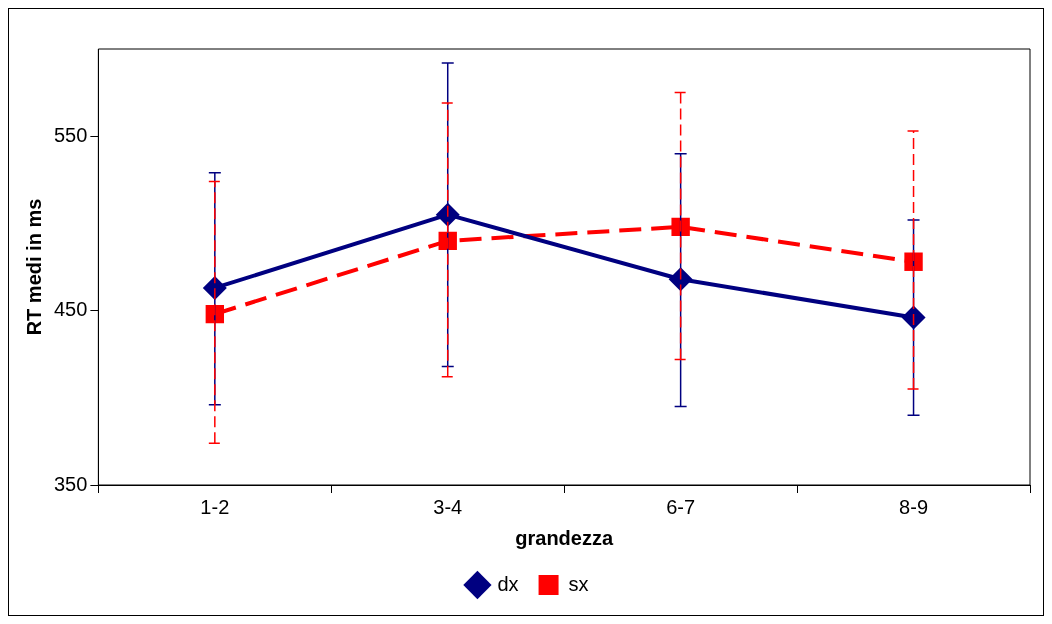 This screenshot has width=1052, height=624. Describe the element at coordinates (70, 134) in the screenshot. I see `y-tick-label: 550` at that location.